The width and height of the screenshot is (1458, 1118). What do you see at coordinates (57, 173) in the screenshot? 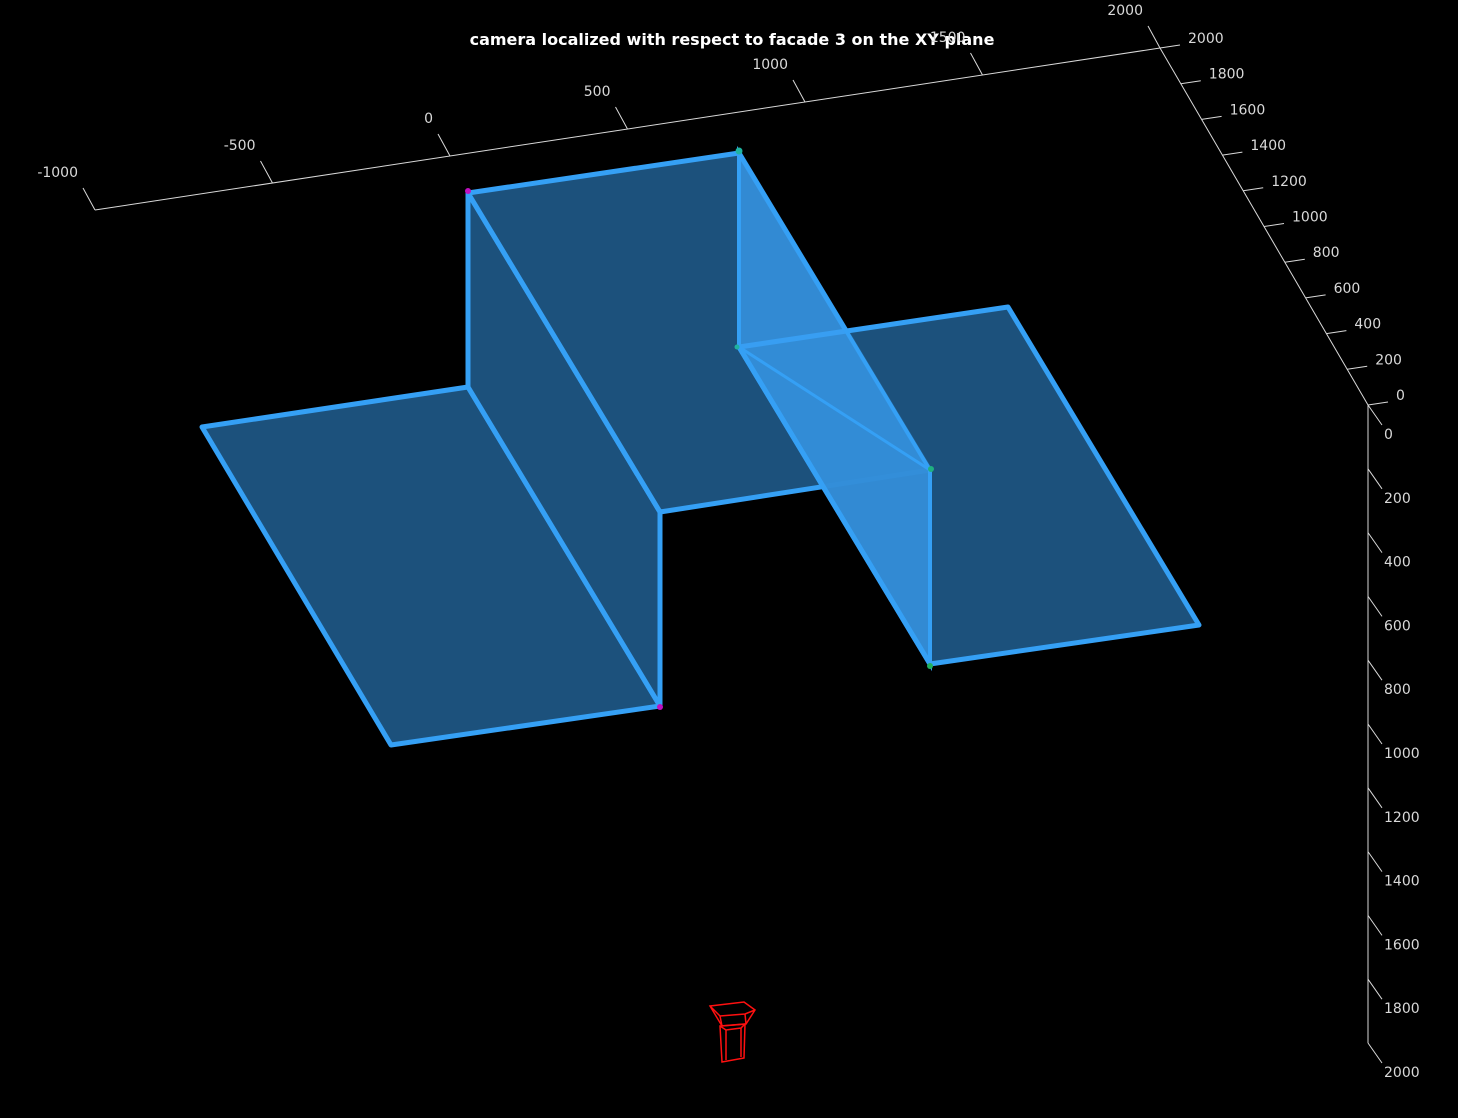
I see `x-tick-label: -1000` at bounding box center [57, 173].